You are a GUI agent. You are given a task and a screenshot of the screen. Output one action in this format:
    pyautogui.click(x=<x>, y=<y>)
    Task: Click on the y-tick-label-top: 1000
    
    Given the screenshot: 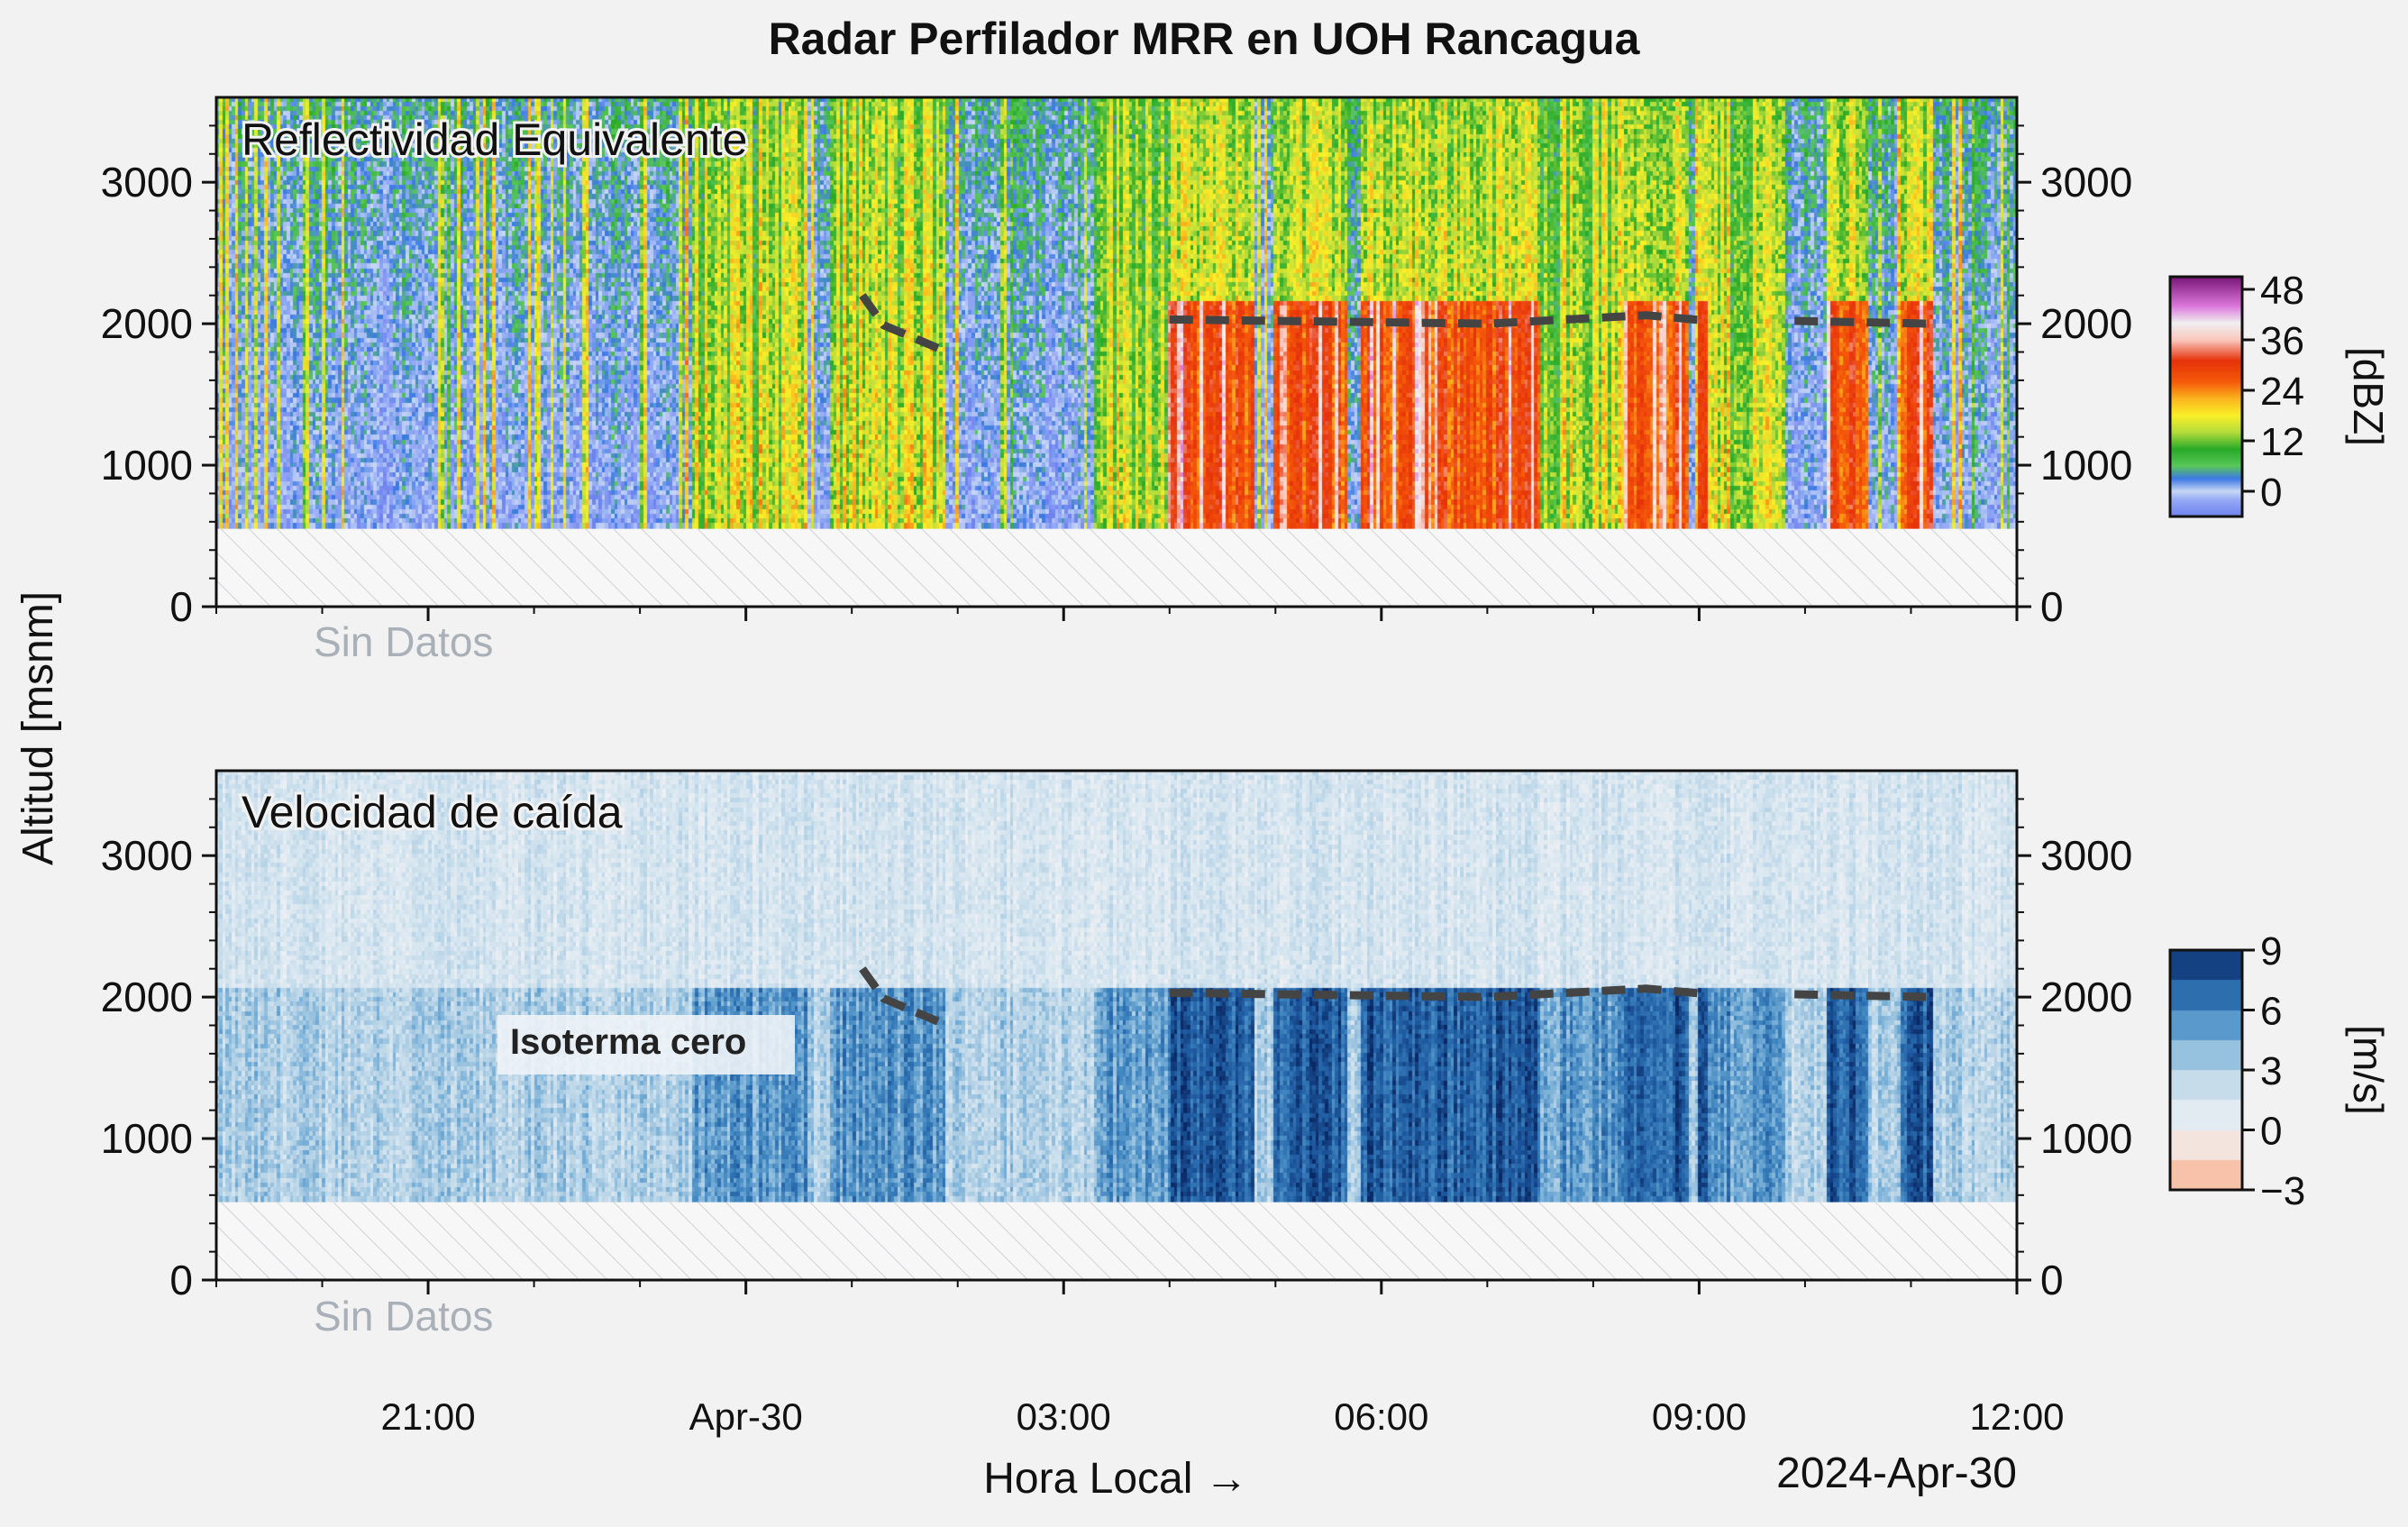 What is the action you would take?
    pyautogui.click(x=147, y=465)
    